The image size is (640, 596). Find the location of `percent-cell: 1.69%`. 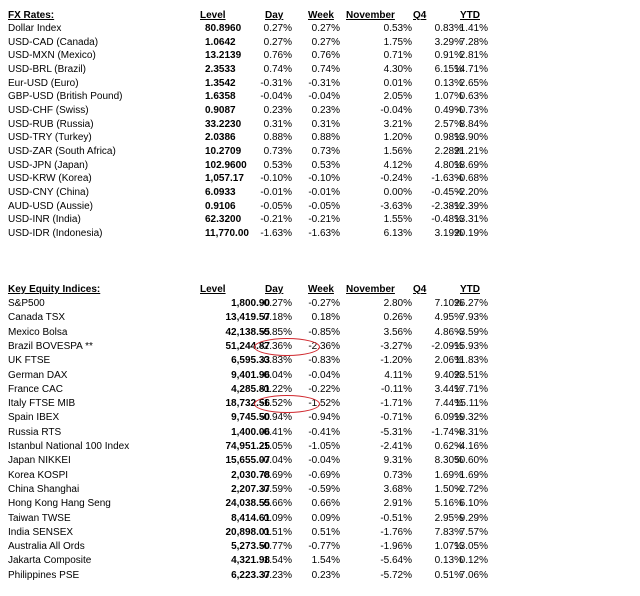

percent-cell: 1.69% is located at coordinates (473, 475).